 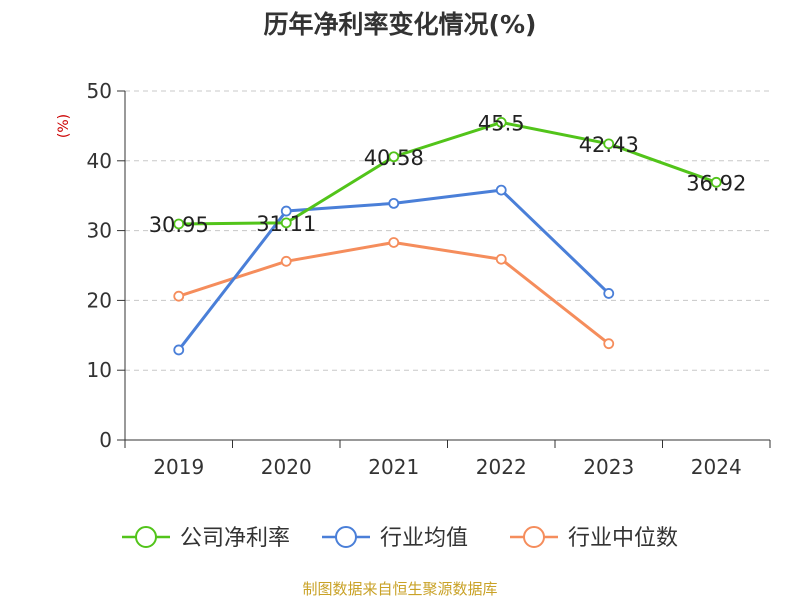 What do you see at coordinates (286, 467) in the screenshot?
I see `x-tick-label: 2020` at bounding box center [286, 467].